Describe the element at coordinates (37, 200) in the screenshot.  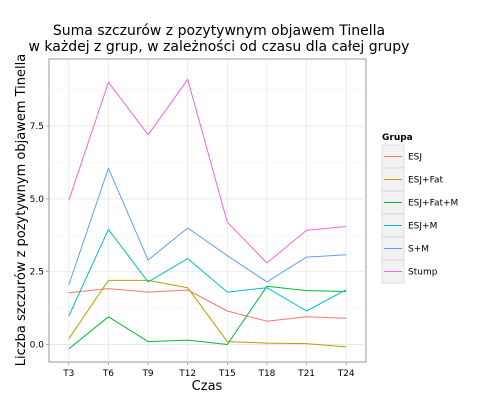
I see `y-tick-label: 5.0` at that location.